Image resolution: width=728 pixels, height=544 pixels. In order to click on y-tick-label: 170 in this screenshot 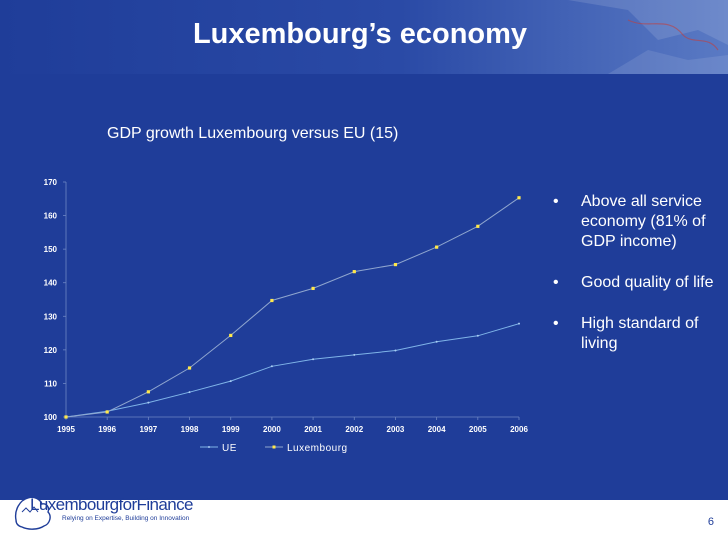, I will do `click(51, 182)`.